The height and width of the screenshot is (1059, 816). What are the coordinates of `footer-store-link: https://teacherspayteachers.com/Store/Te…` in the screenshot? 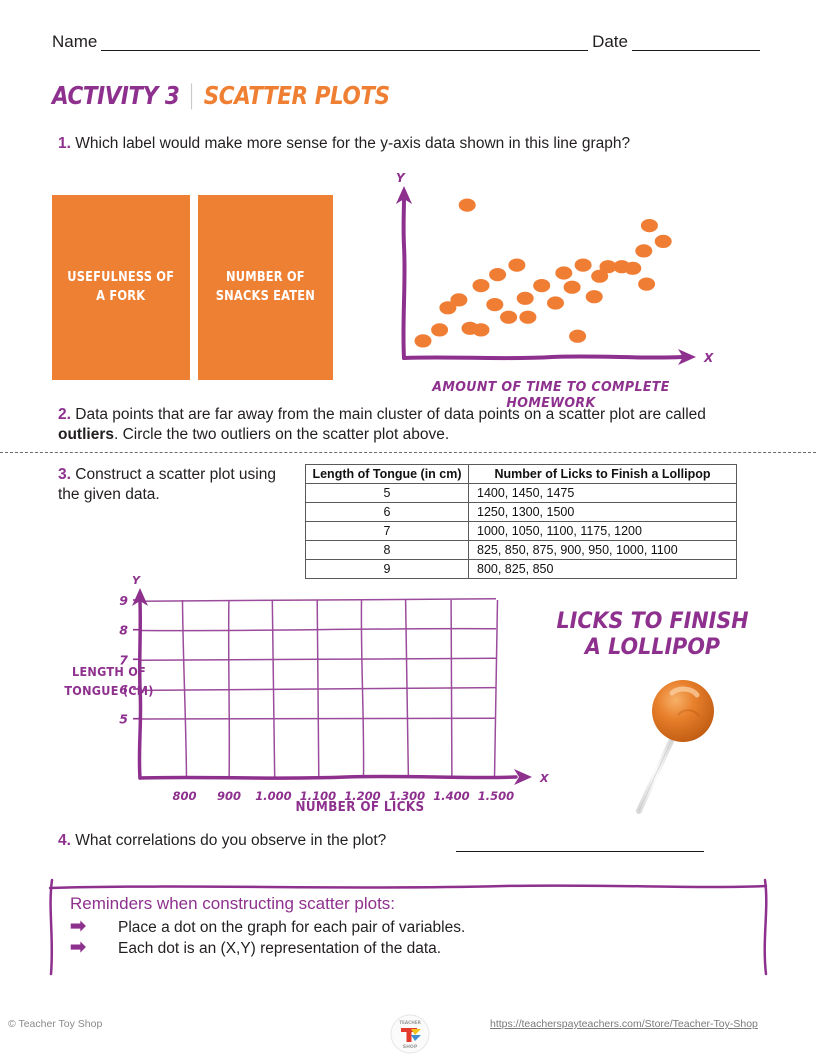 It's located at (624, 1024).